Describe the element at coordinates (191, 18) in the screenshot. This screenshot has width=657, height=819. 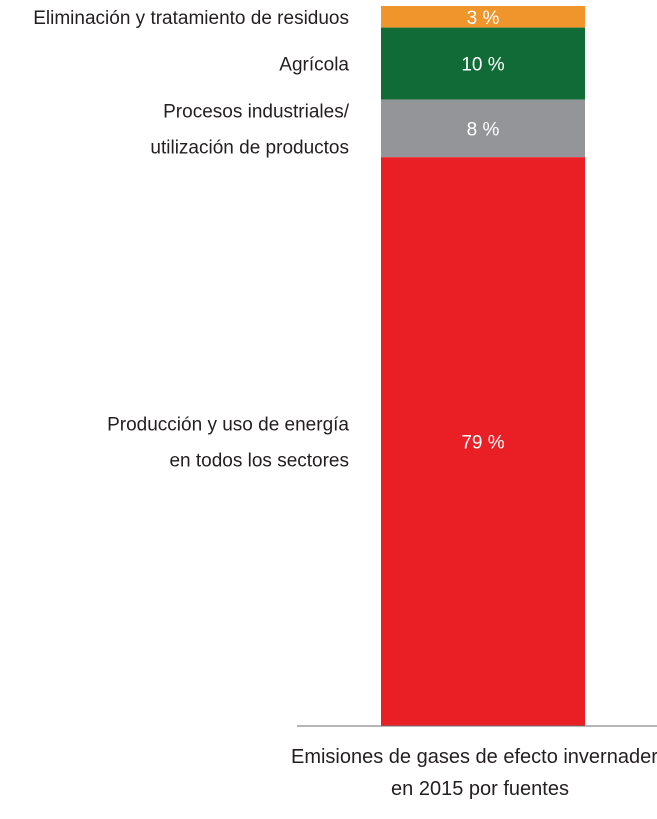
I see `category-label-0-line-0: Eliminación y tratamiento de residuos` at that location.